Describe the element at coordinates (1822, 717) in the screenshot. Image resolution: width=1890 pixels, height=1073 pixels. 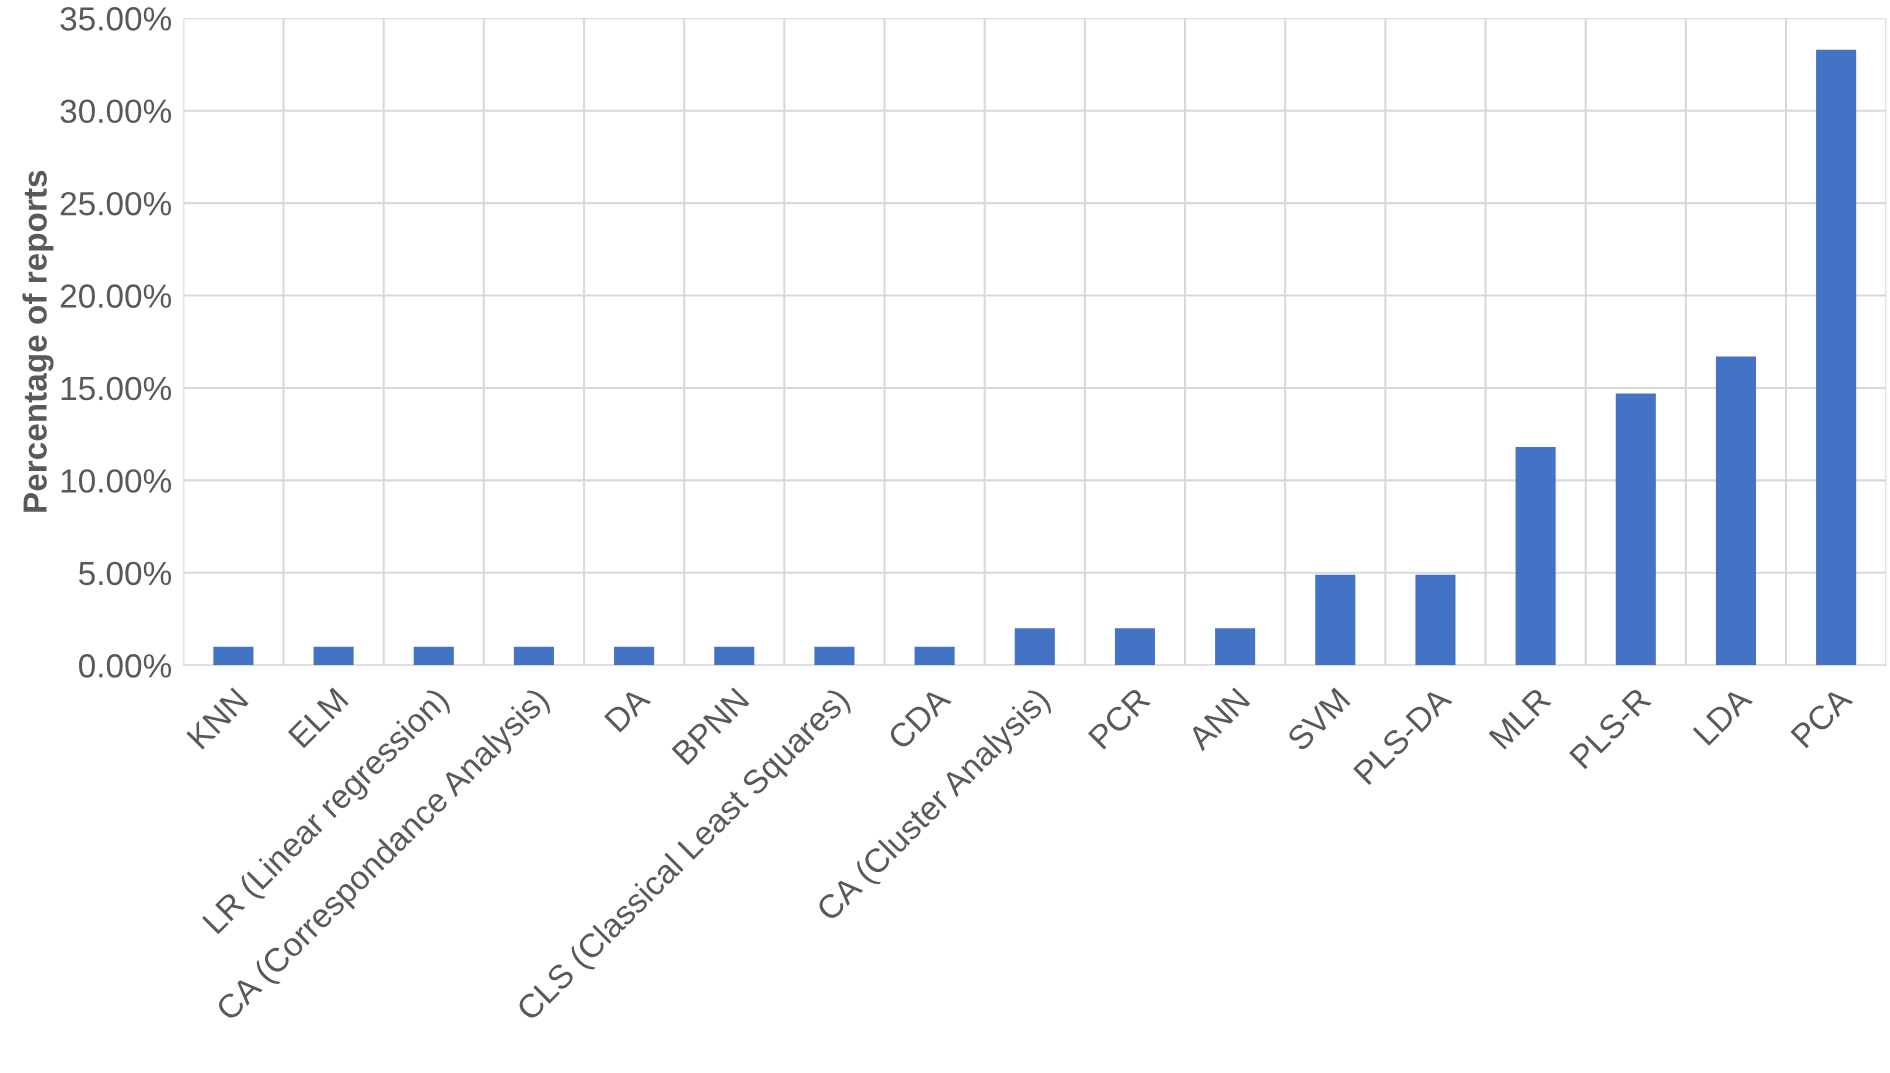
I see `x-tick-label: PCA` at that location.